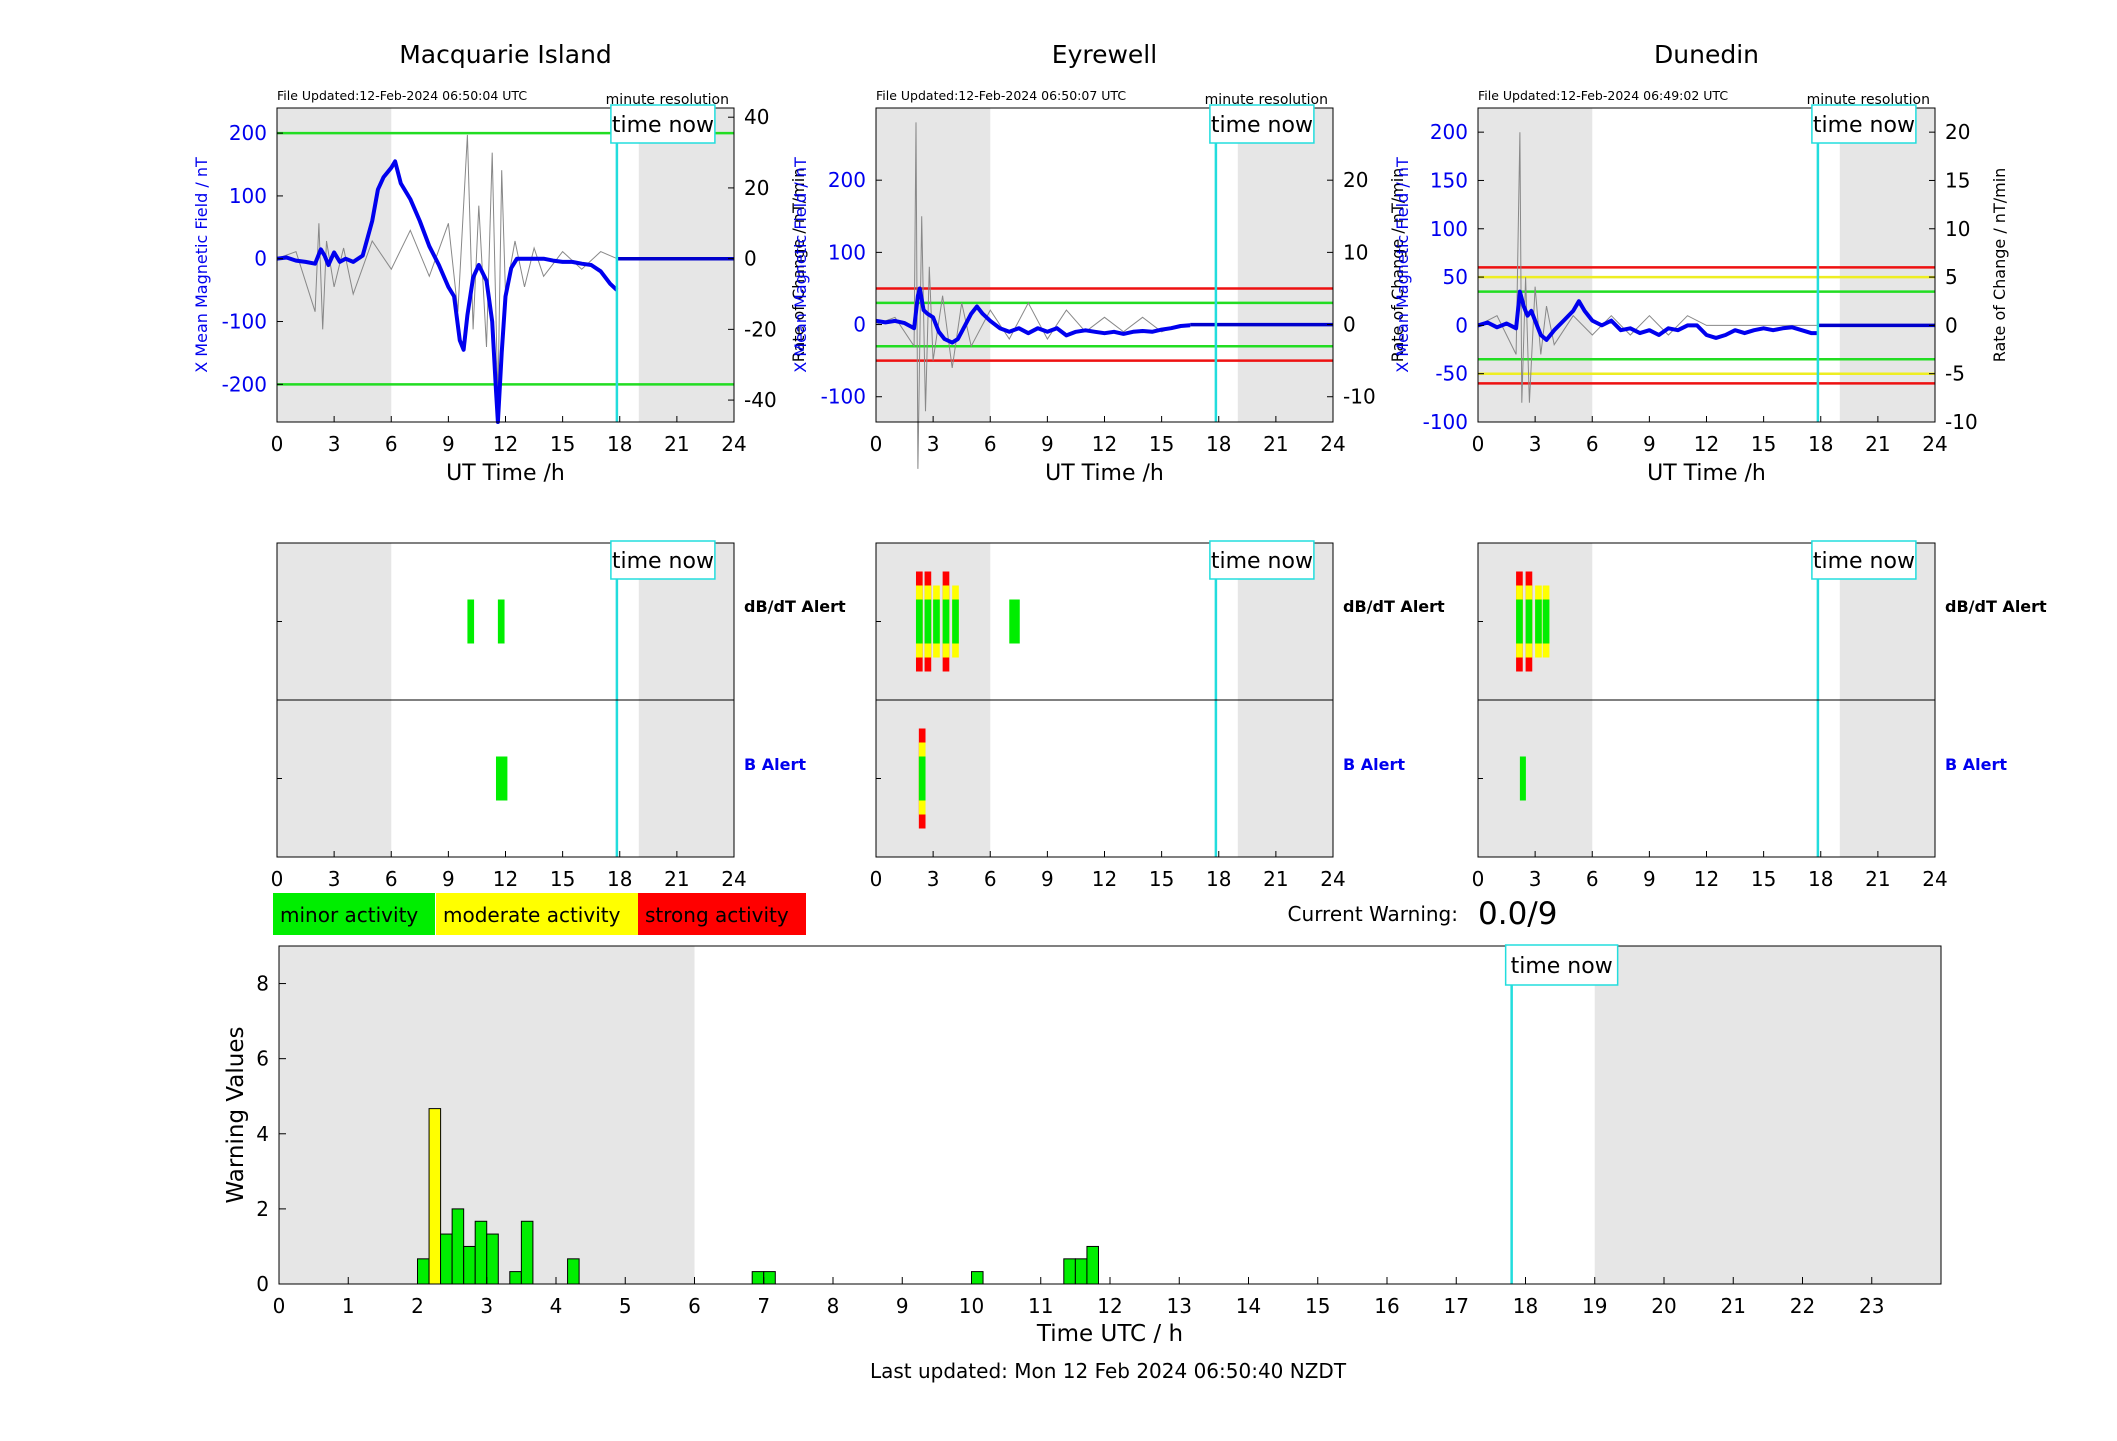 The image size is (2117, 1441). Describe the element at coordinates (532, 915) in the screenshot. I see `legend-label-1: moderate activity` at that location.